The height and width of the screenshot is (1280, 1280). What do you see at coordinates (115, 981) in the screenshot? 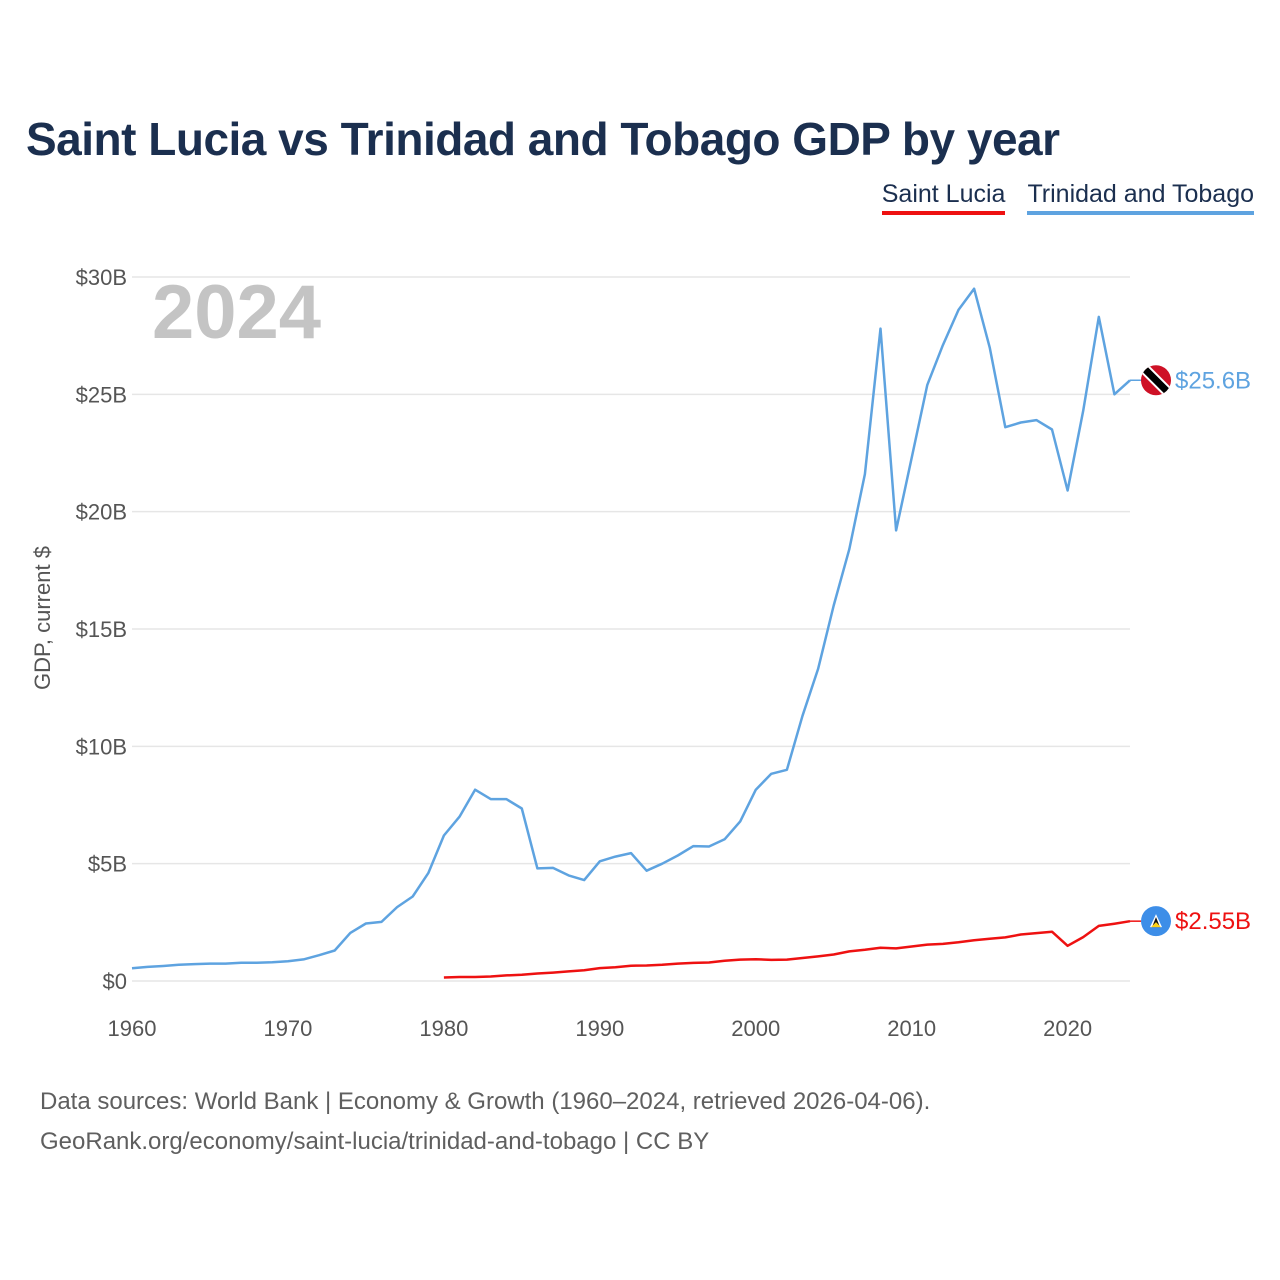
I see `y-tick-label: $0` at bounding box center [115, 981].